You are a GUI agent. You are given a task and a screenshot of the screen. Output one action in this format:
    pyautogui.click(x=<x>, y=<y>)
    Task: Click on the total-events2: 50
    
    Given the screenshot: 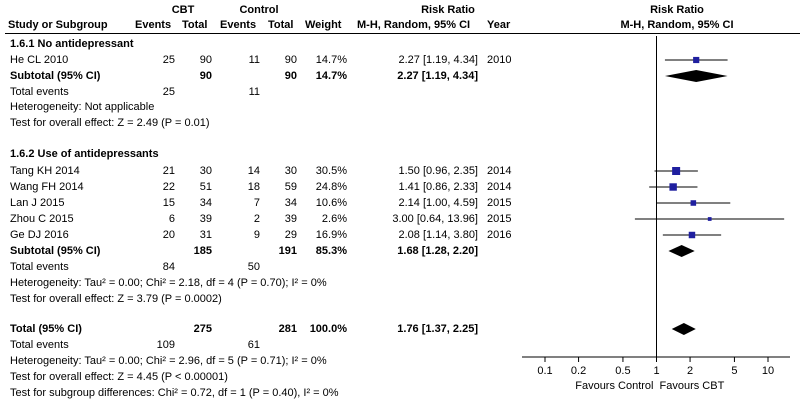 What is the action you would take?
    pyautogui.click(x=253, y=267)
    